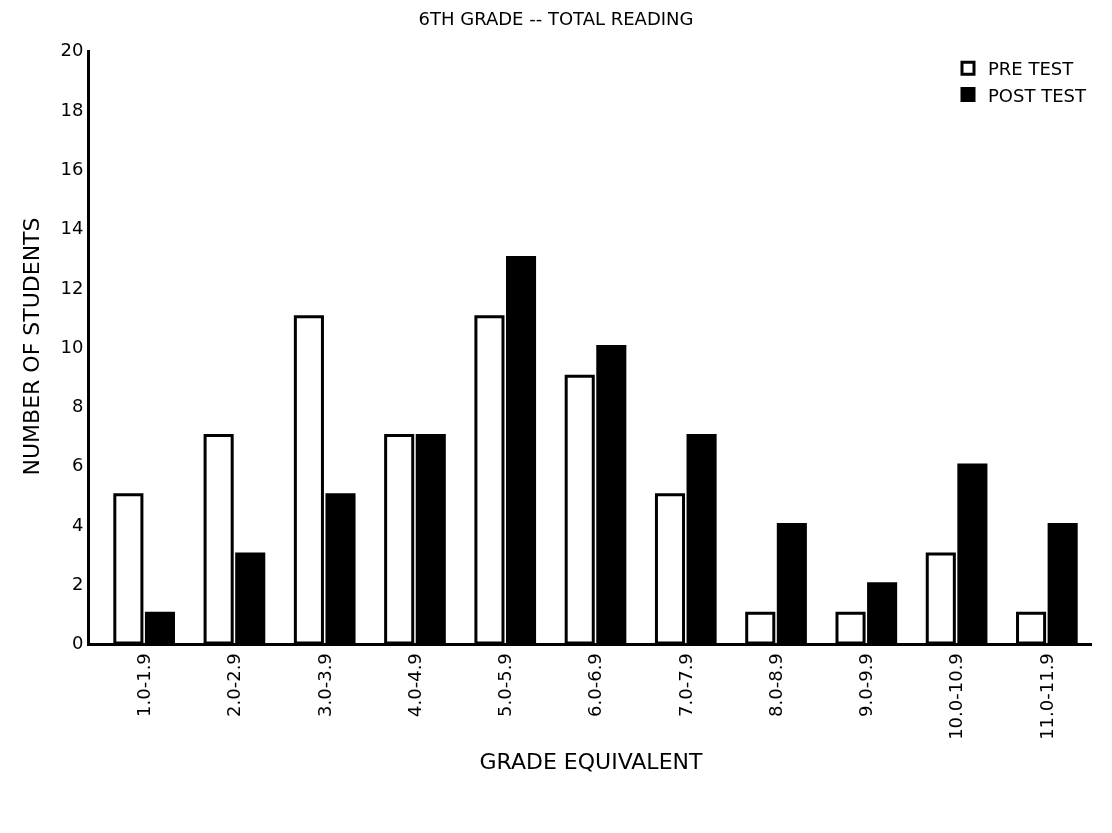  What do you see at coordinates (77, 583) in the screenshot?
I see `y-tick-label: 2` at bounding box center [77, 583].